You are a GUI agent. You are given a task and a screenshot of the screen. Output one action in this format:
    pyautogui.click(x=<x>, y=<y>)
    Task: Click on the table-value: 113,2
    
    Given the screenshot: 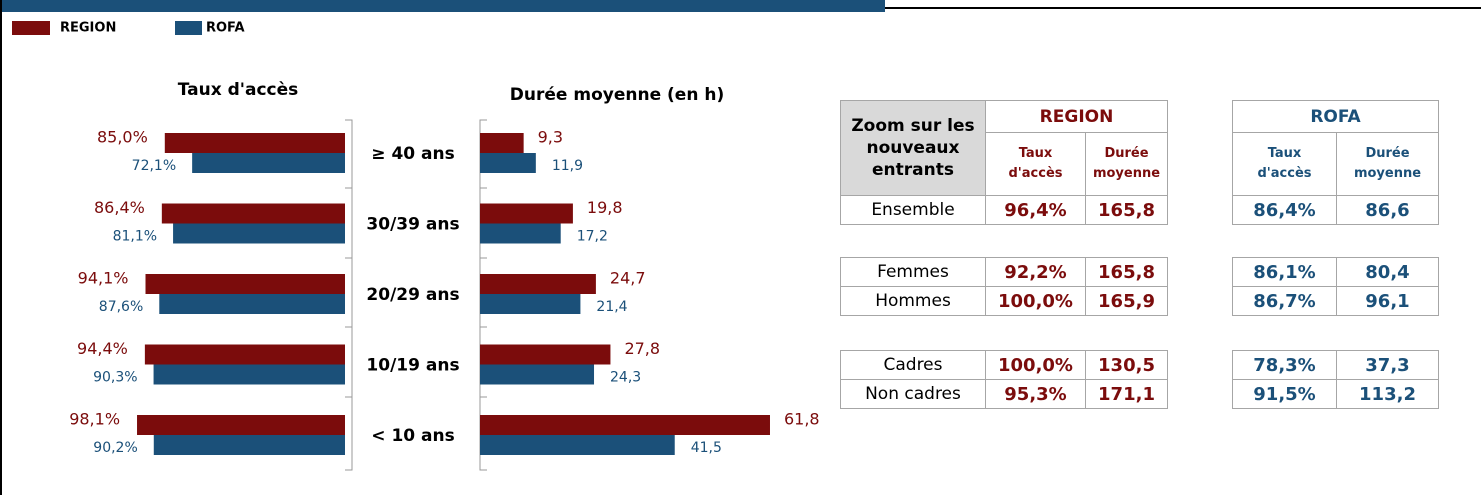 What is the action you would take?
    pyautogui.click(x=1387, y=394)
    